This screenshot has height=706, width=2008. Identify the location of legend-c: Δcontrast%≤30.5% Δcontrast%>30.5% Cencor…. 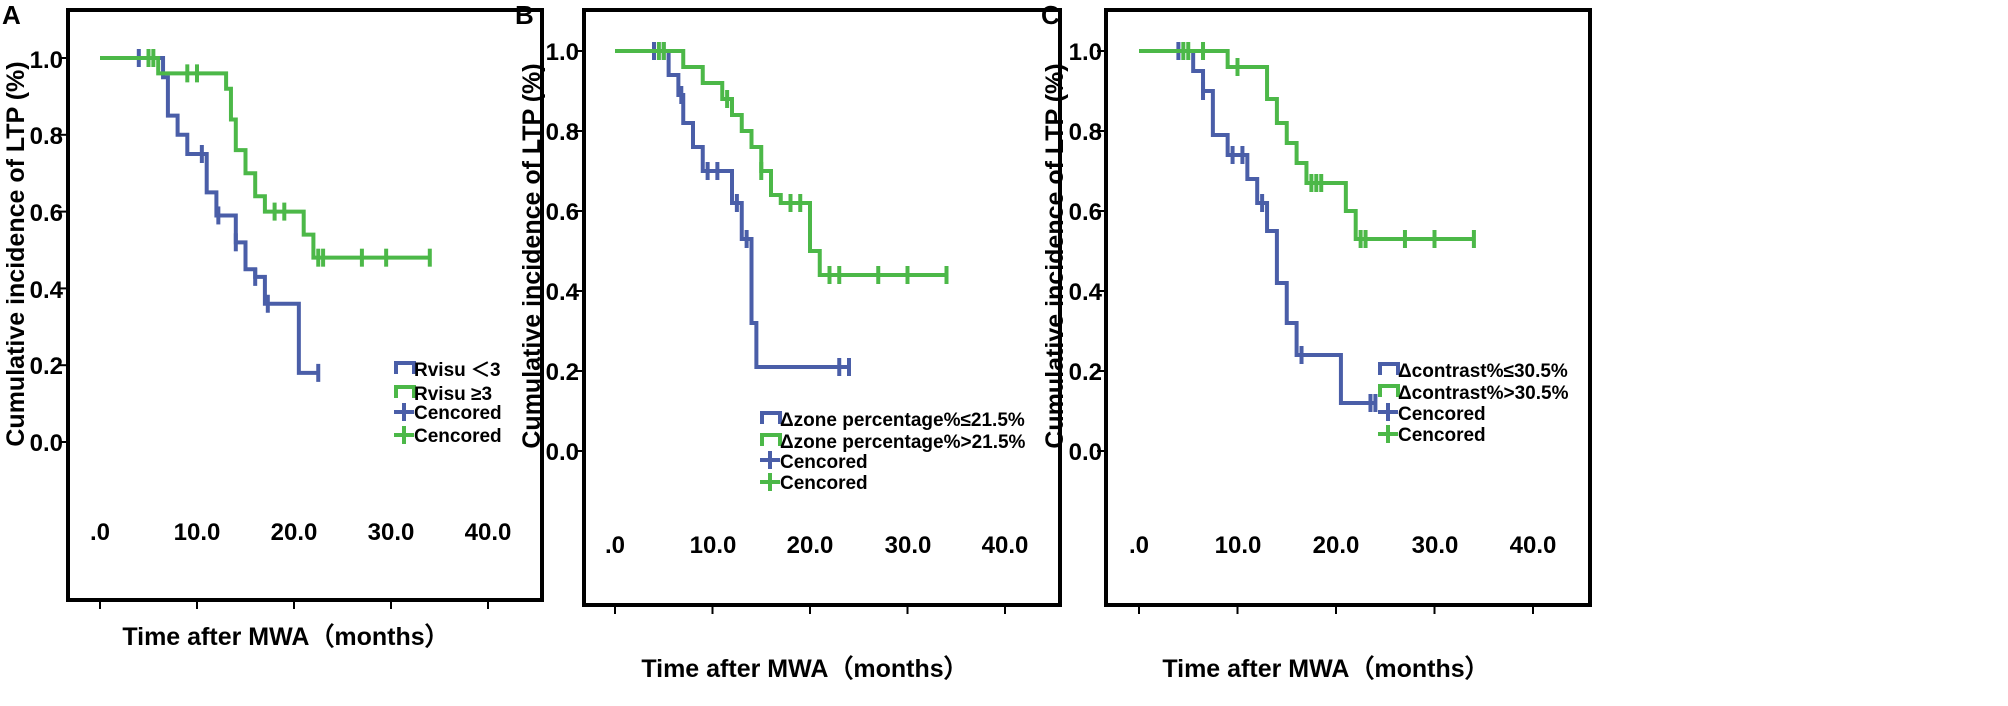
(1473, 403).